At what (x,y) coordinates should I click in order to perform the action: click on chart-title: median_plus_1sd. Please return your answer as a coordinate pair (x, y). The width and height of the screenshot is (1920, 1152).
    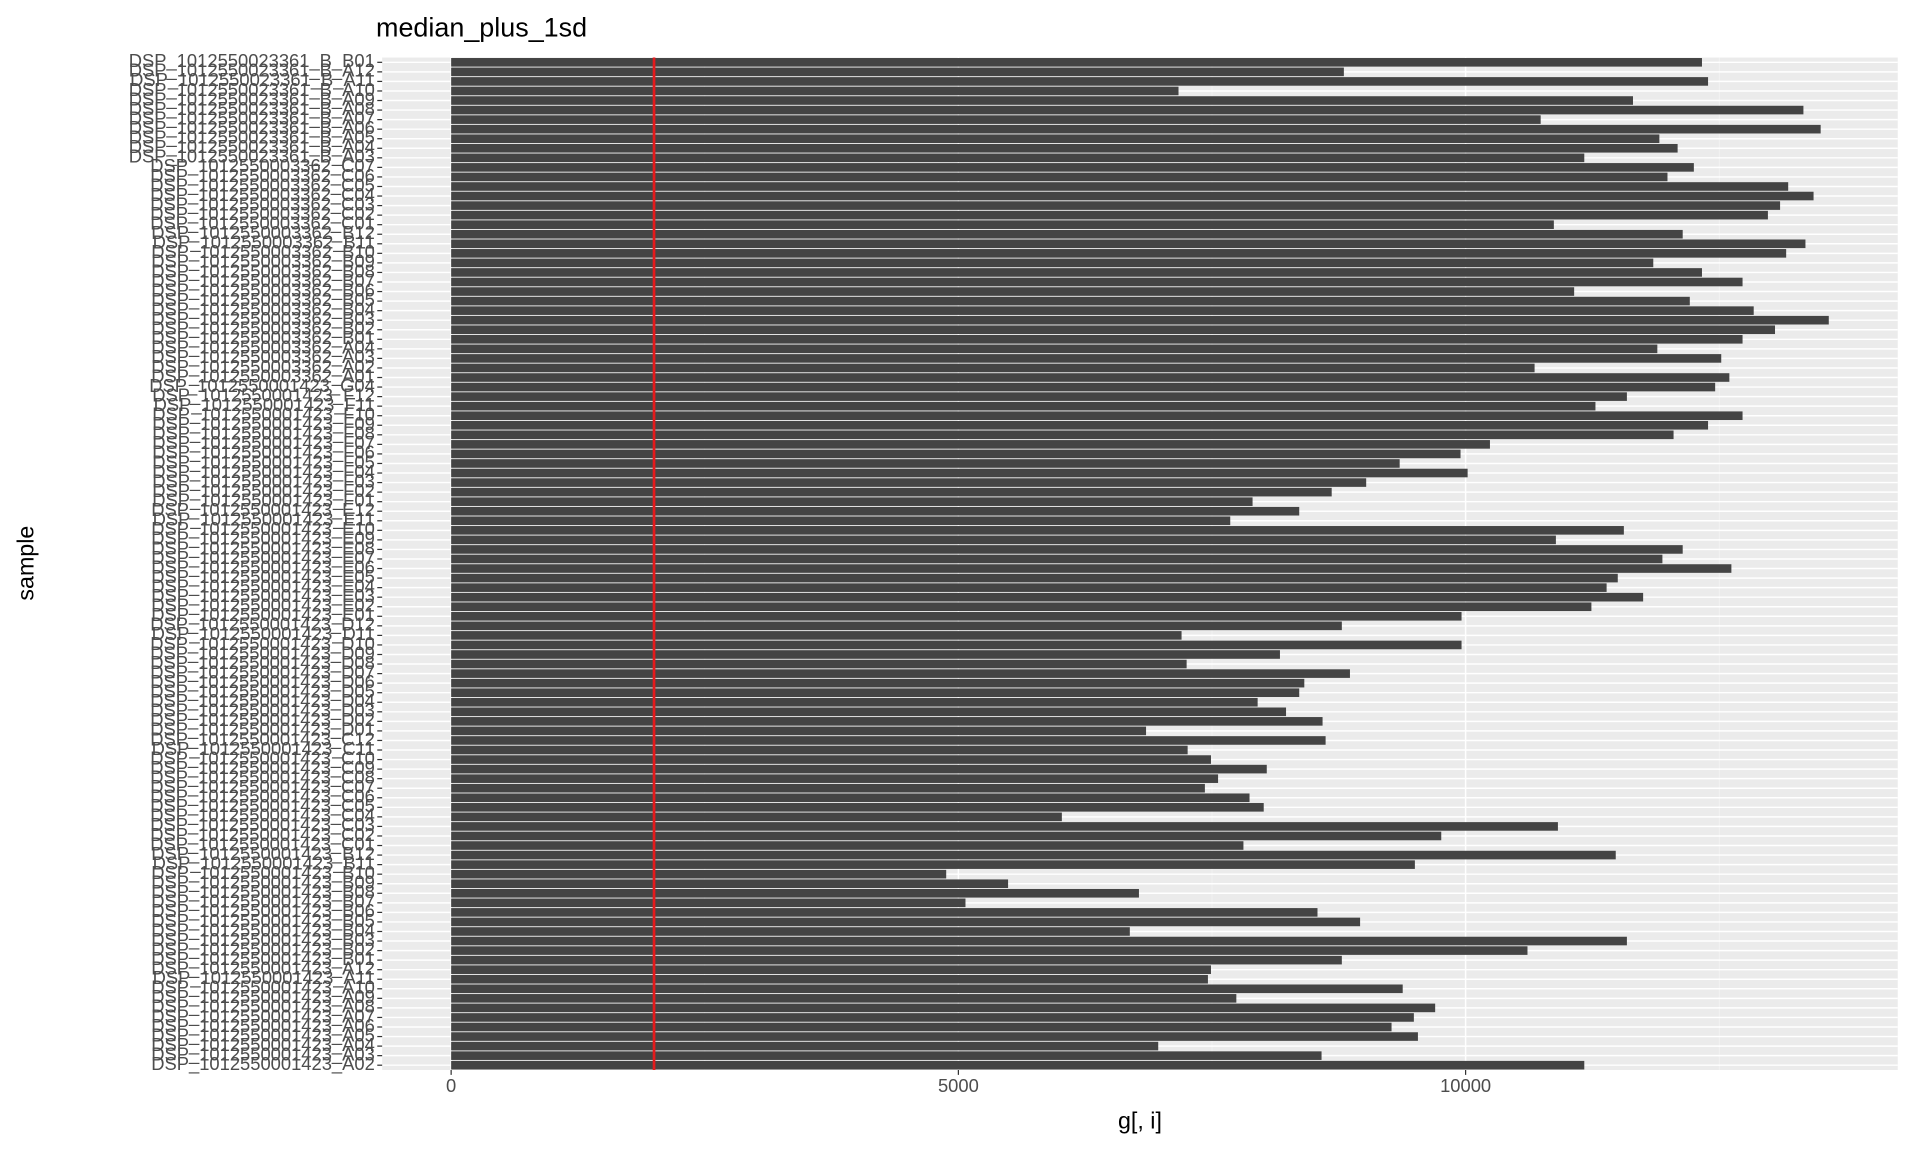
    Looking at the image, I should click on (481, 27).